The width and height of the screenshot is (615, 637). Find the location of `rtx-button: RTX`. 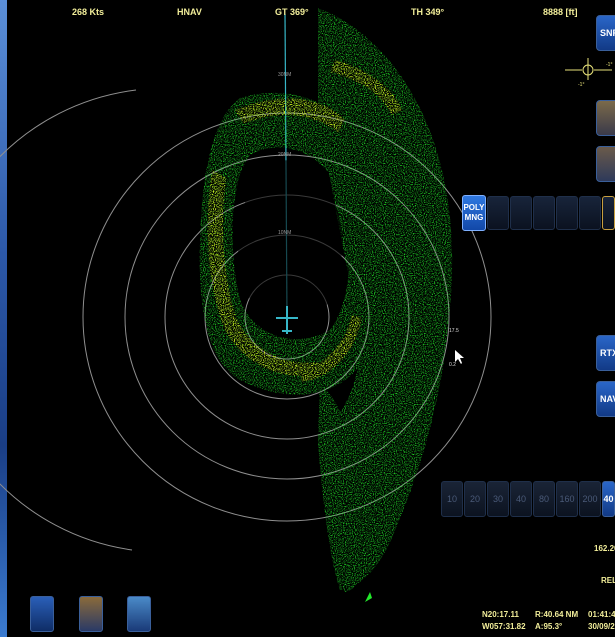

rtx-button: RTX is located at coordinates (605, 353).